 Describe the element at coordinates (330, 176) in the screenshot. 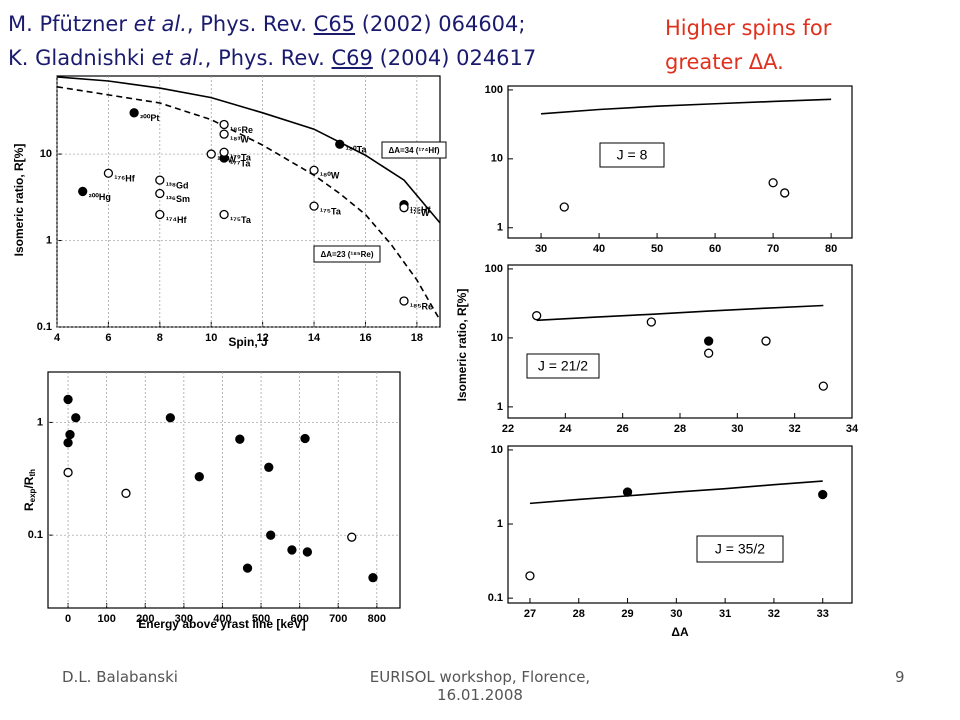

I see `point-label: ¹⁸⁰W` at that location.